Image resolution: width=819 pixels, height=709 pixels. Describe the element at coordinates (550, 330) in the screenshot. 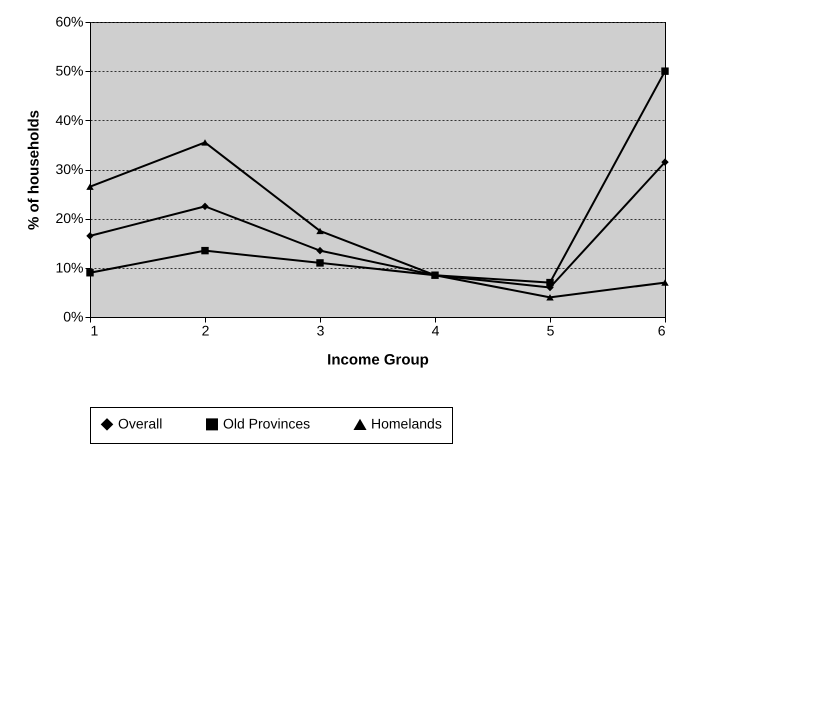

I see `x-tick-label: 5` at that location.